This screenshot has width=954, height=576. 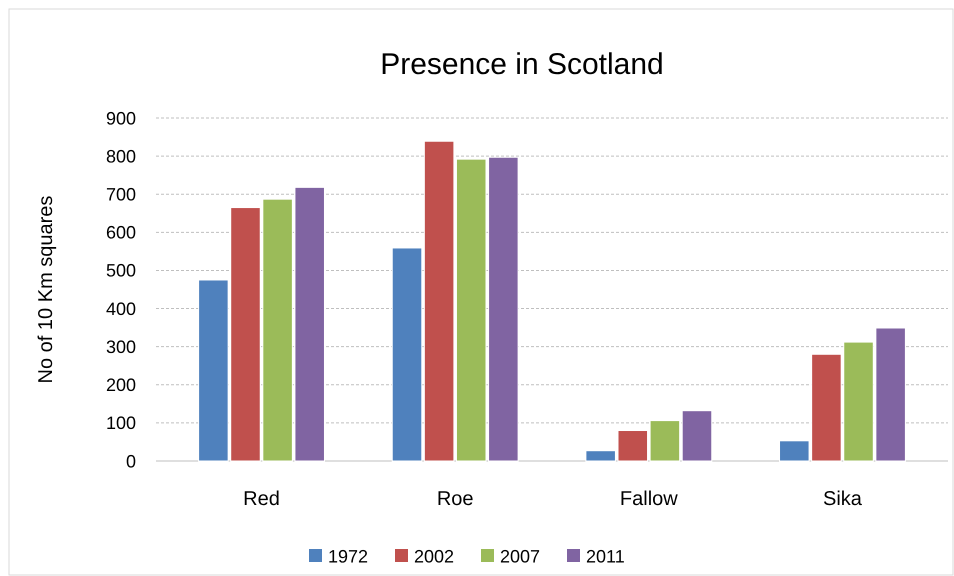 What do you see at coordinates (261, 499) in the screenshot?
I see `x-tick-label: Red` at bounding box center [261, 499].